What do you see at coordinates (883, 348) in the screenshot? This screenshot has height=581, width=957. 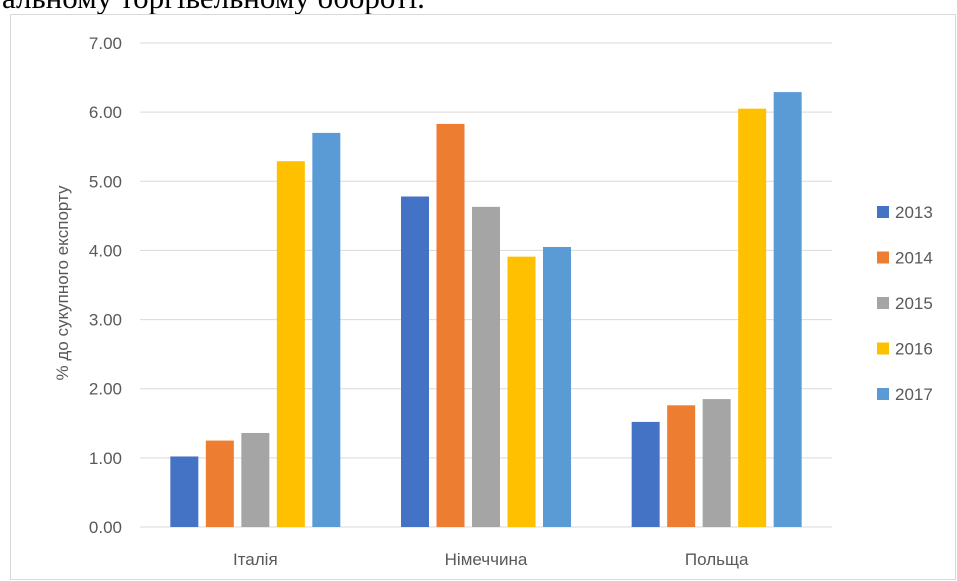 I see `legend-swatch-2016` at bounding box center [883, 348].